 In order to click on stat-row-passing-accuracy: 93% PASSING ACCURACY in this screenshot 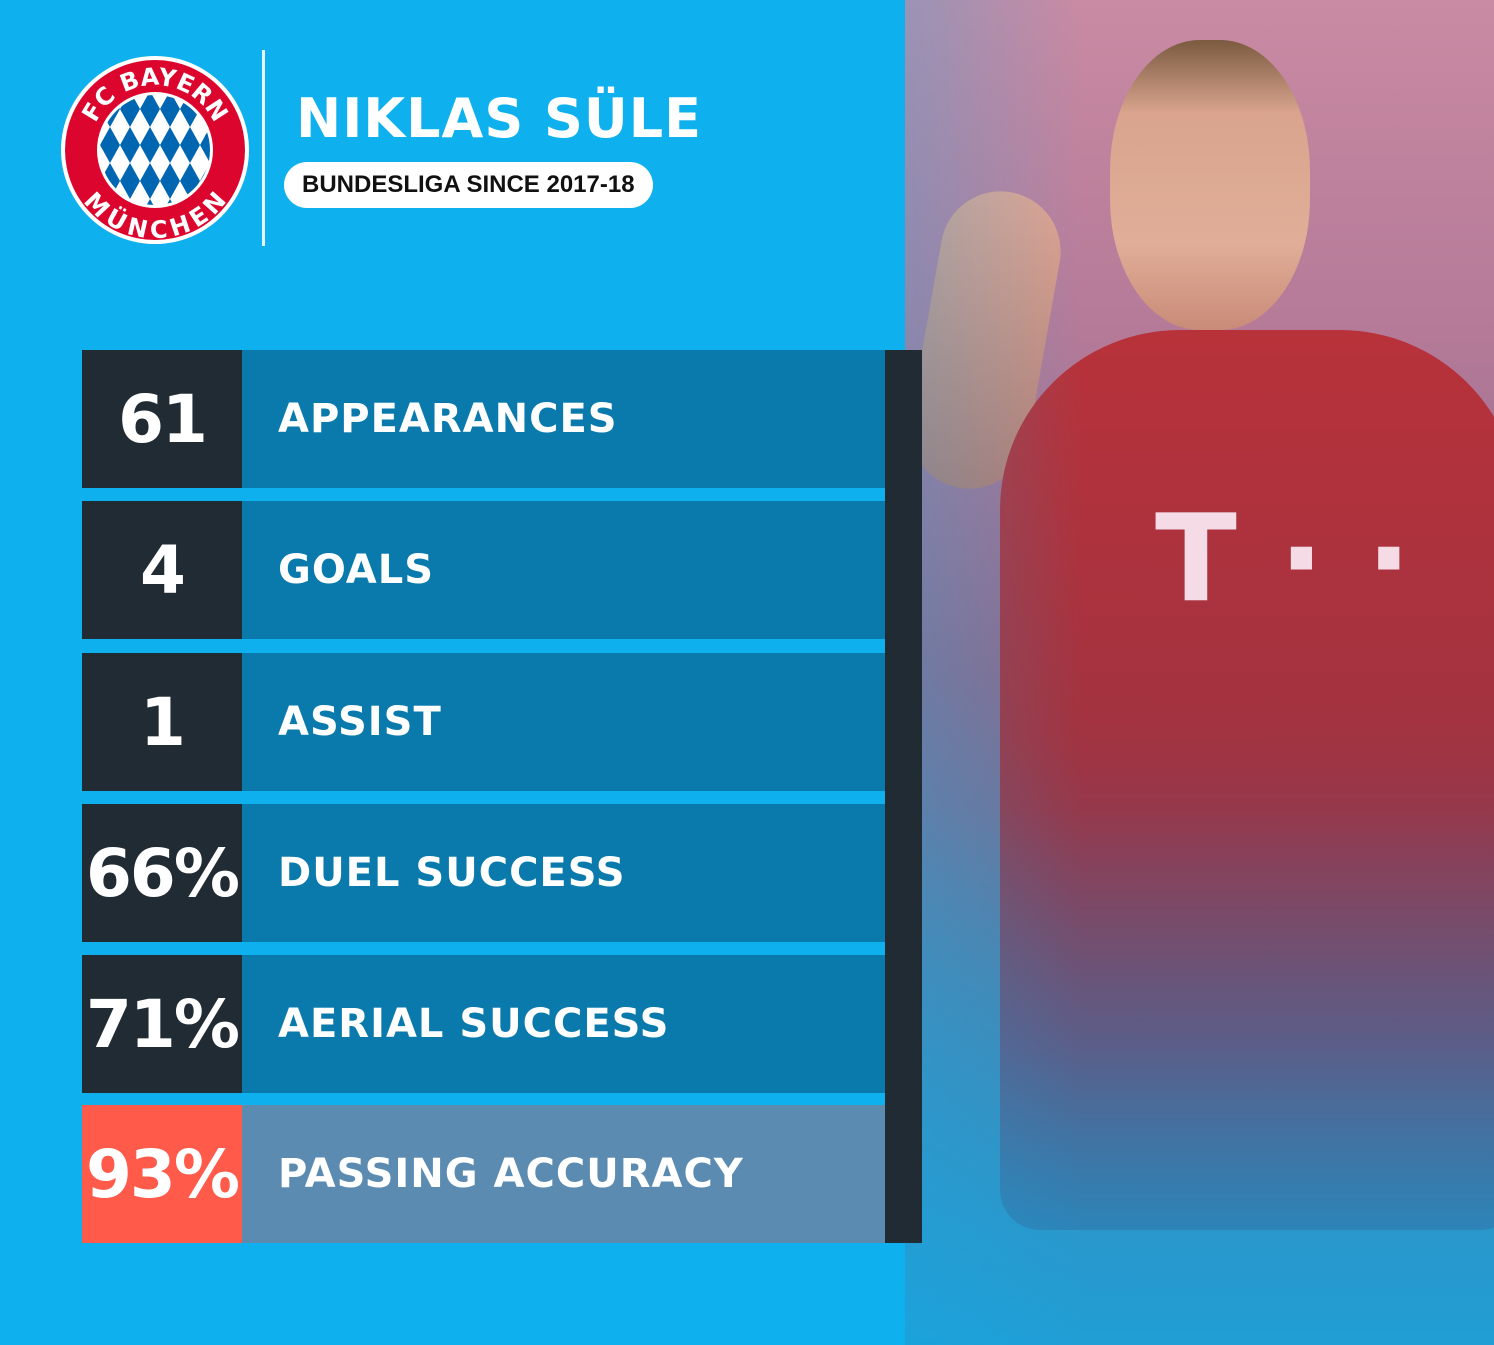, I will do `click(483, 1174)`.